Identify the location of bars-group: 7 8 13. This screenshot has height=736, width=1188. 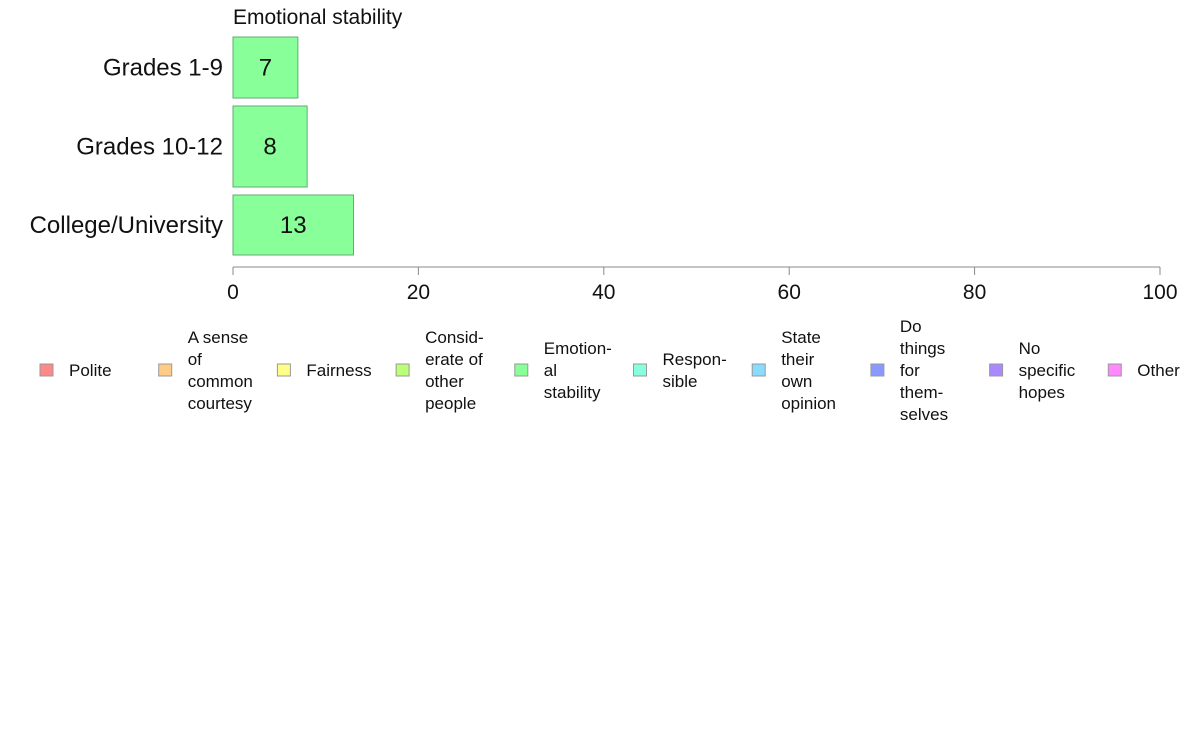
(293, 146).